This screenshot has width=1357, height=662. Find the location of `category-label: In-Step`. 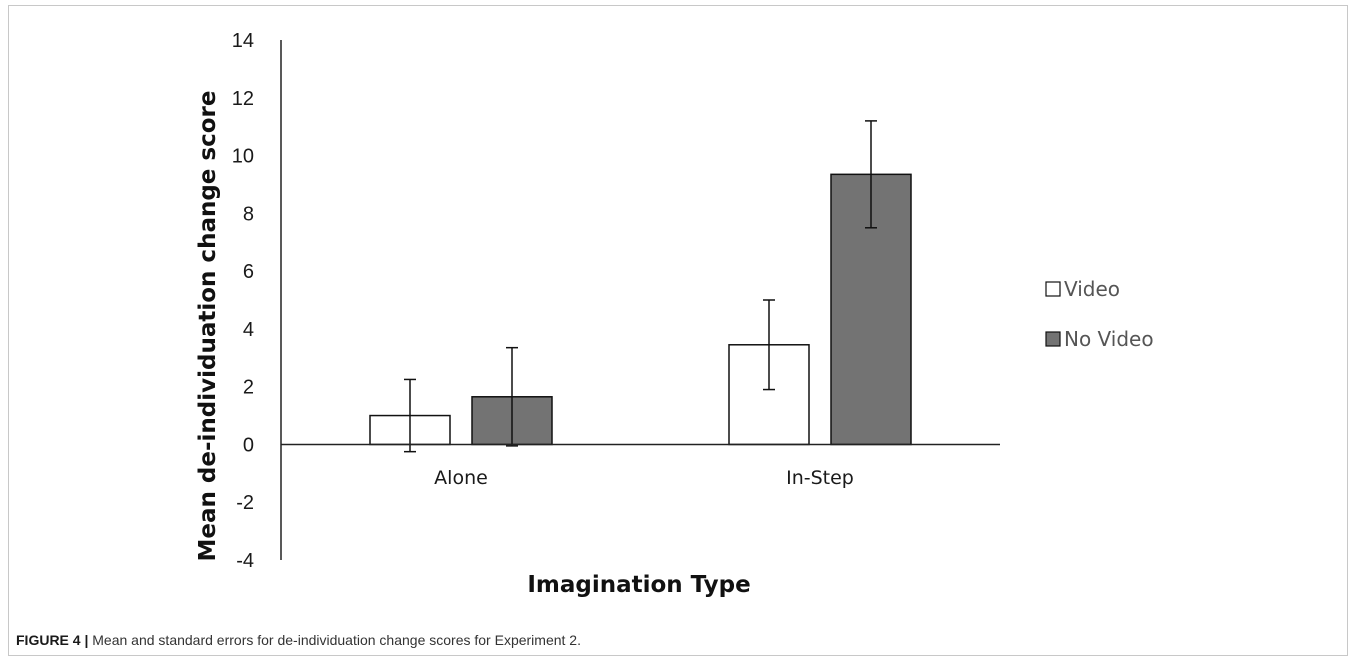

category-label: In-Step is located at coordinates (820, 478).